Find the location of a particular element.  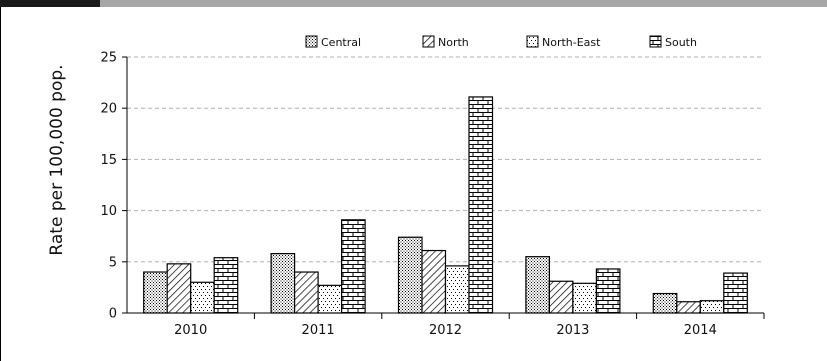

bar-south-2013 is located at coordinates (608, 291).